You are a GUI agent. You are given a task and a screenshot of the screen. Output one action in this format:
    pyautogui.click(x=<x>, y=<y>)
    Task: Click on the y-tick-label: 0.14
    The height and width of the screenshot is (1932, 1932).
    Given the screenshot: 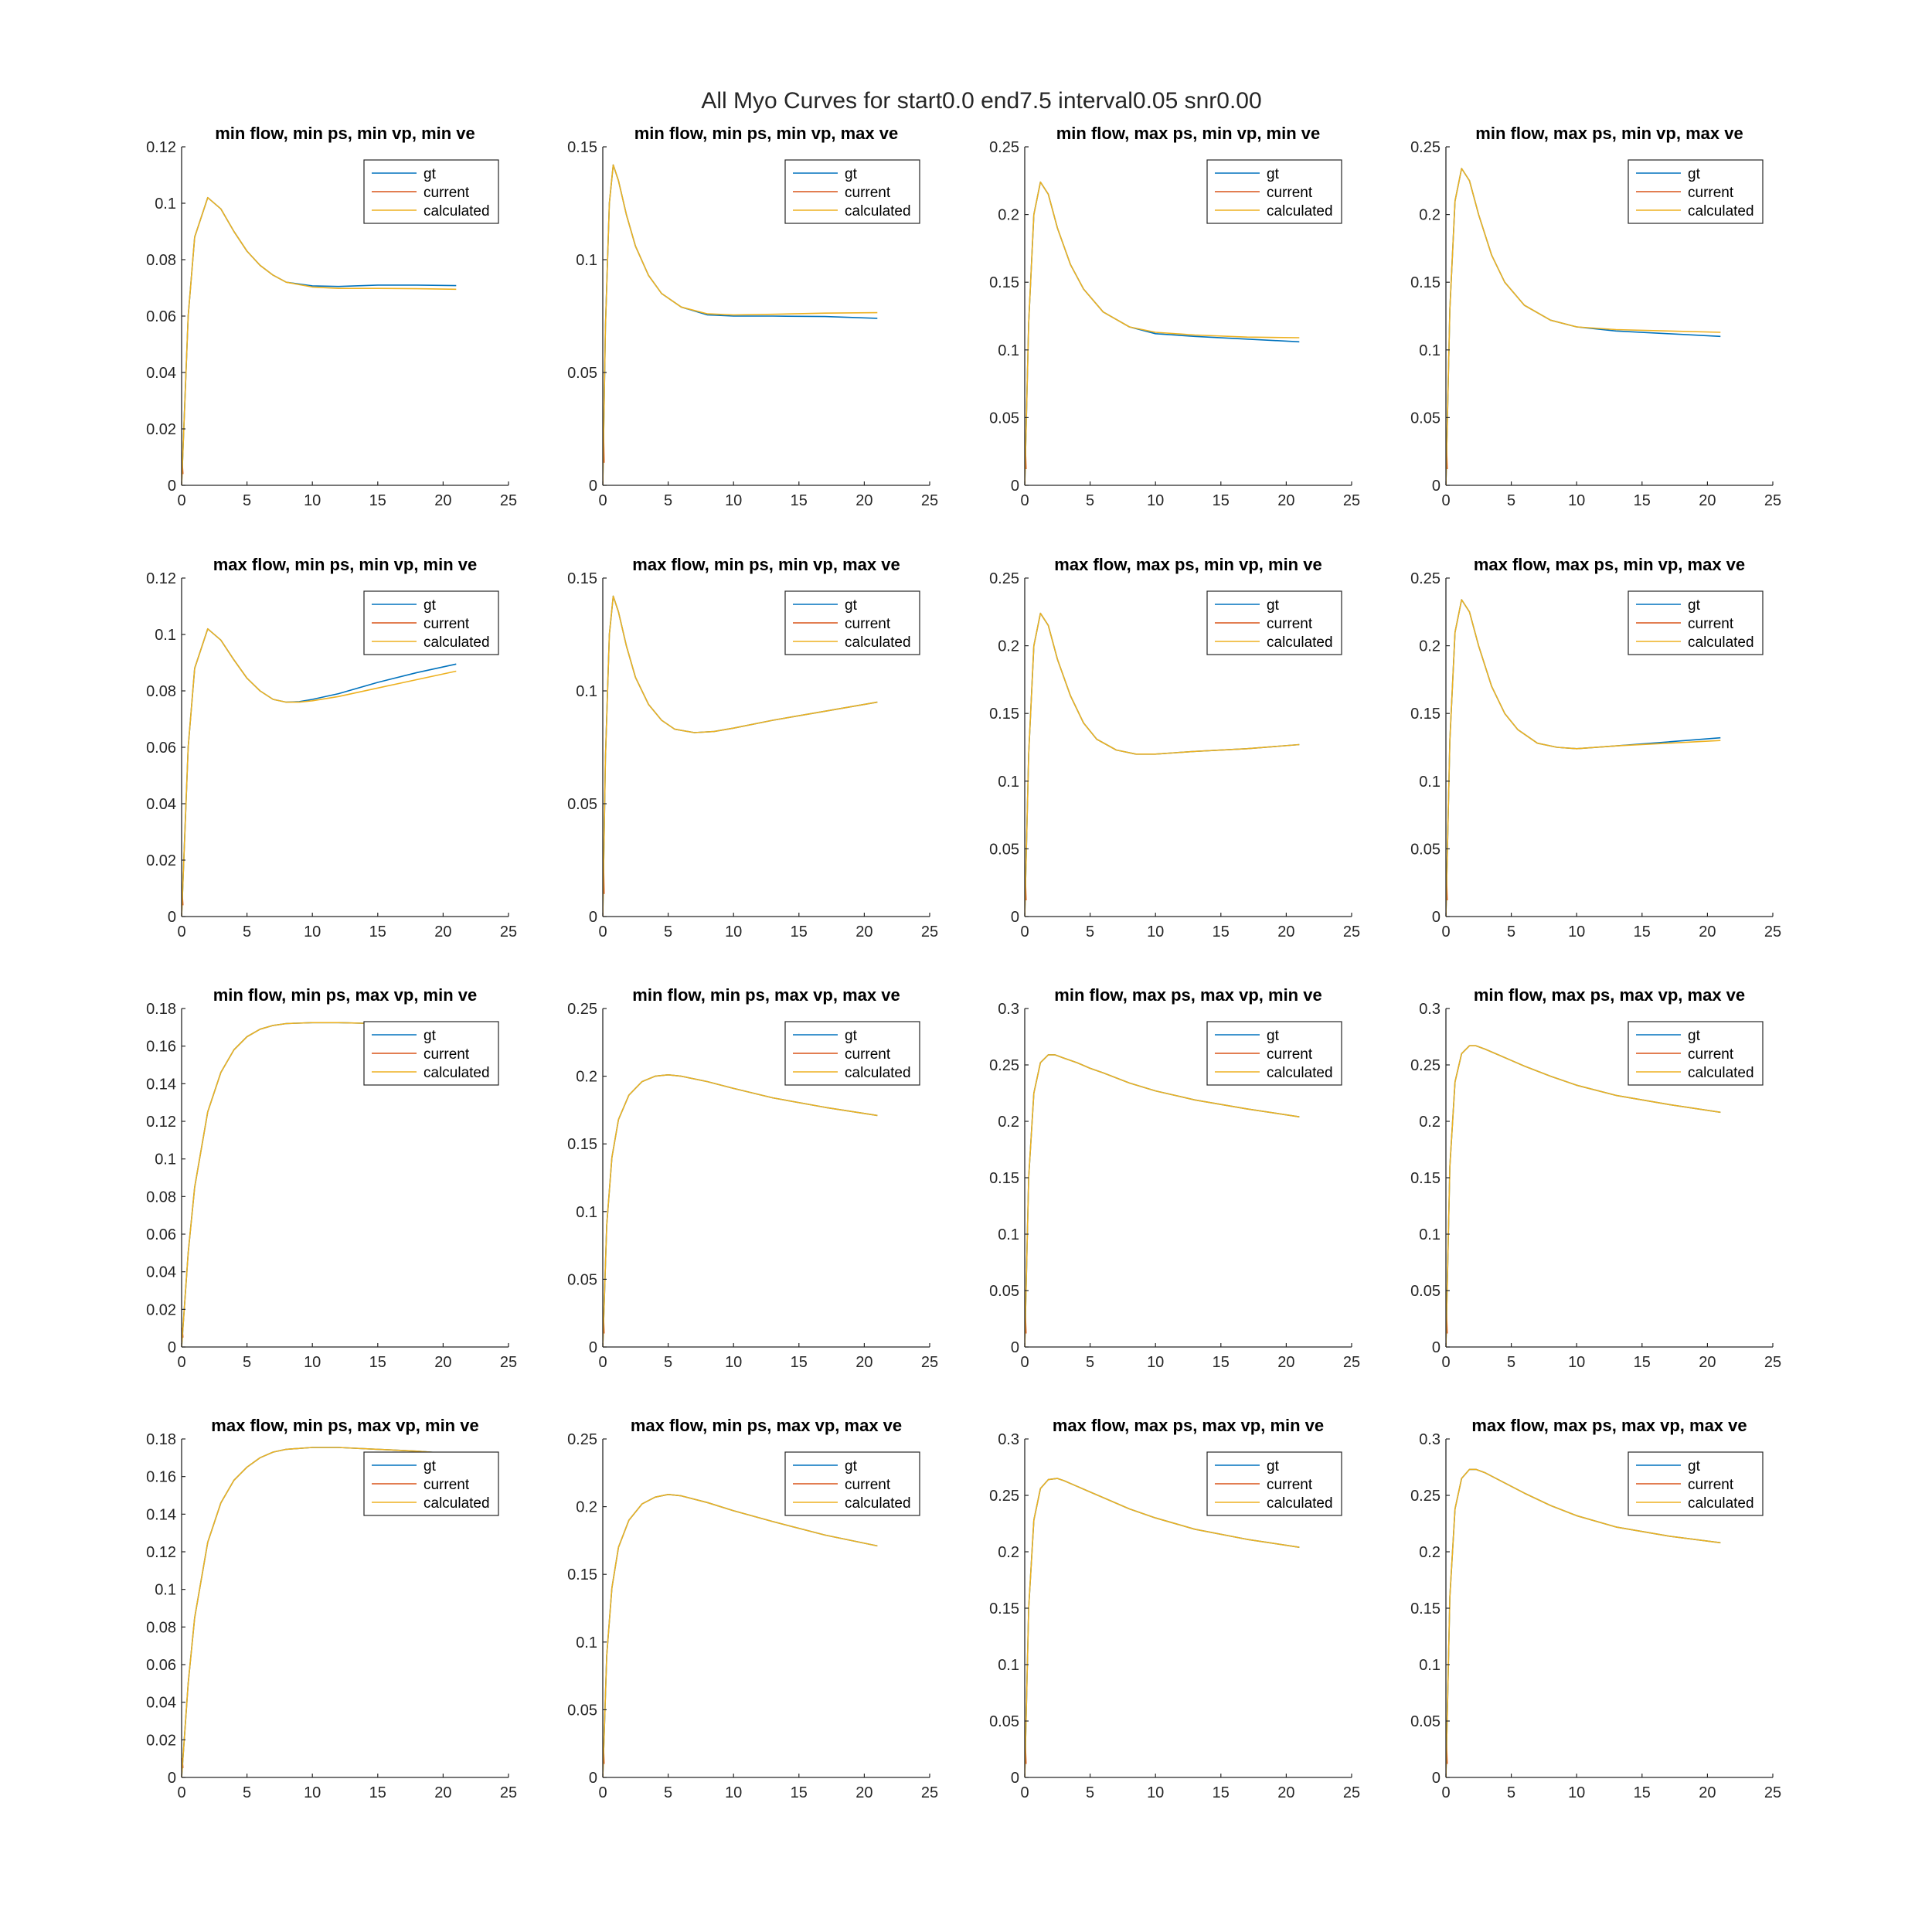 What is the action you would take?
    pyautogui.click(x=161, y=1515)
    